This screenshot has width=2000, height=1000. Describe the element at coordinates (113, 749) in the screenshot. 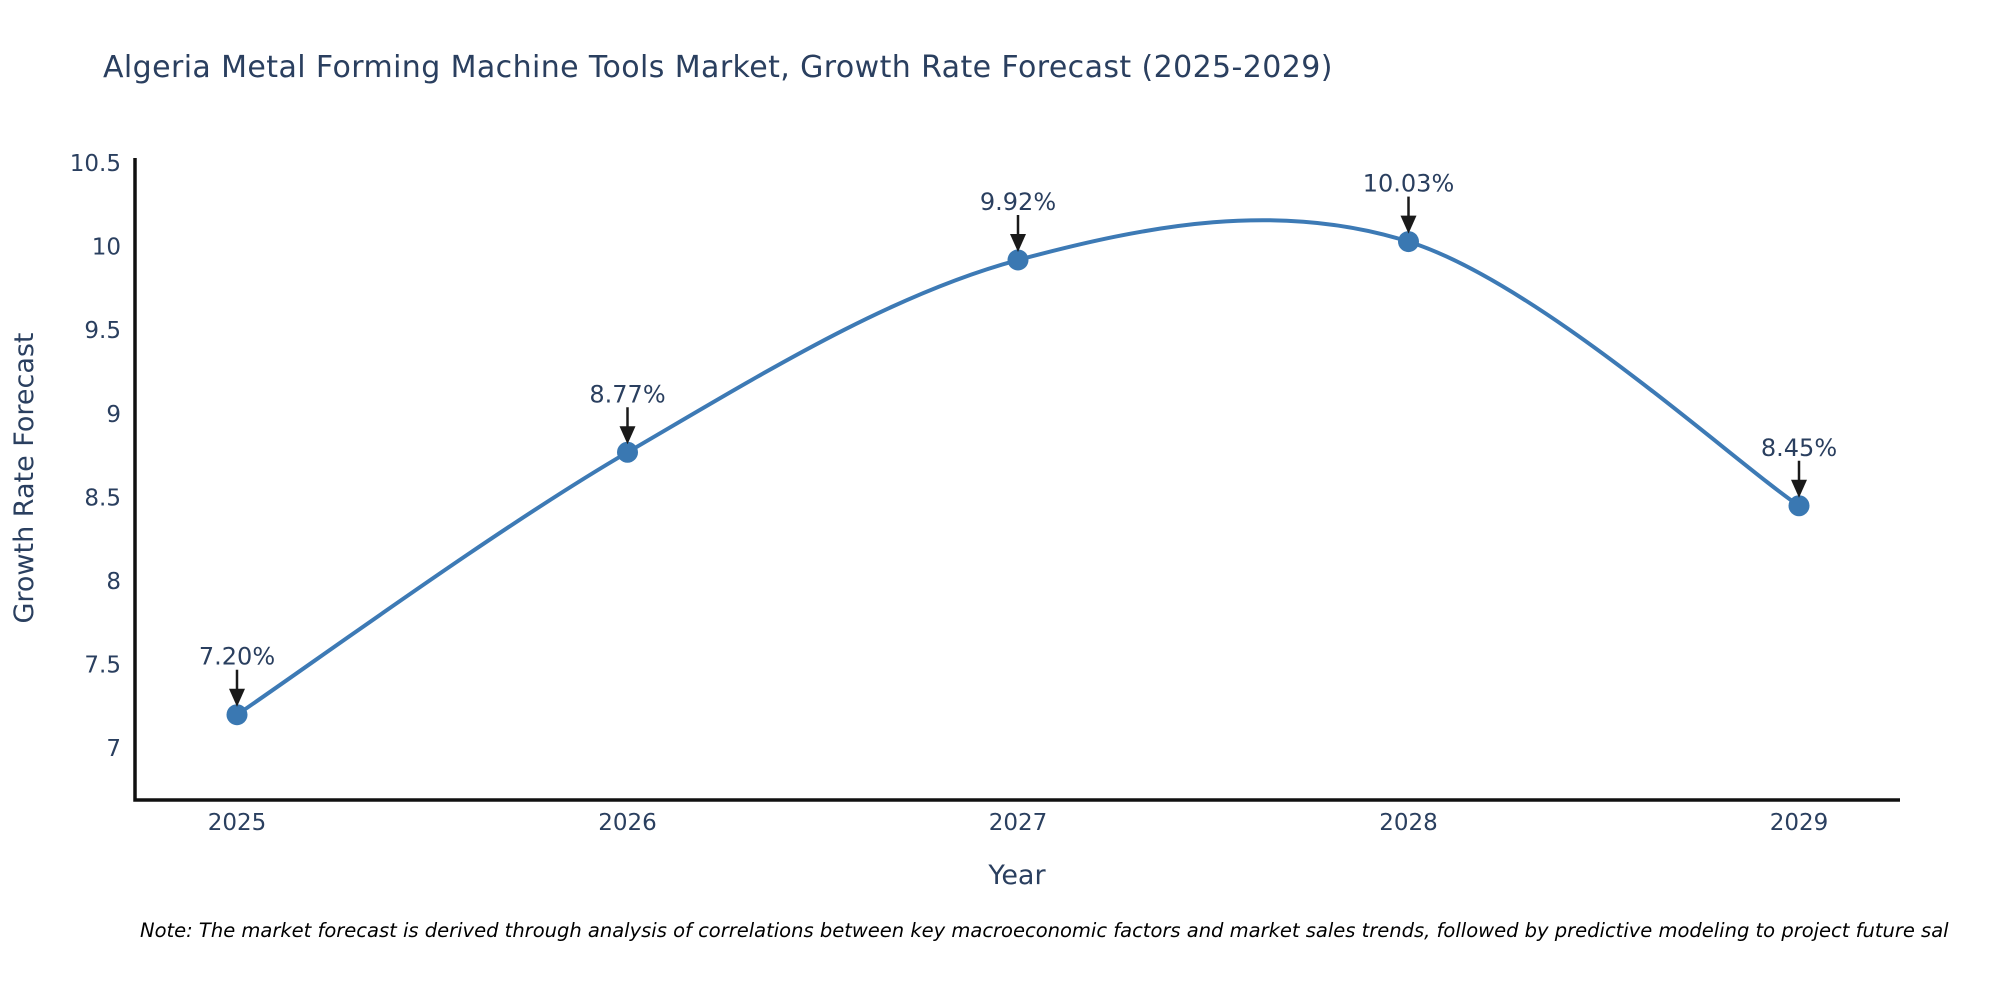

I see `y-tick-label: 7` at that location.